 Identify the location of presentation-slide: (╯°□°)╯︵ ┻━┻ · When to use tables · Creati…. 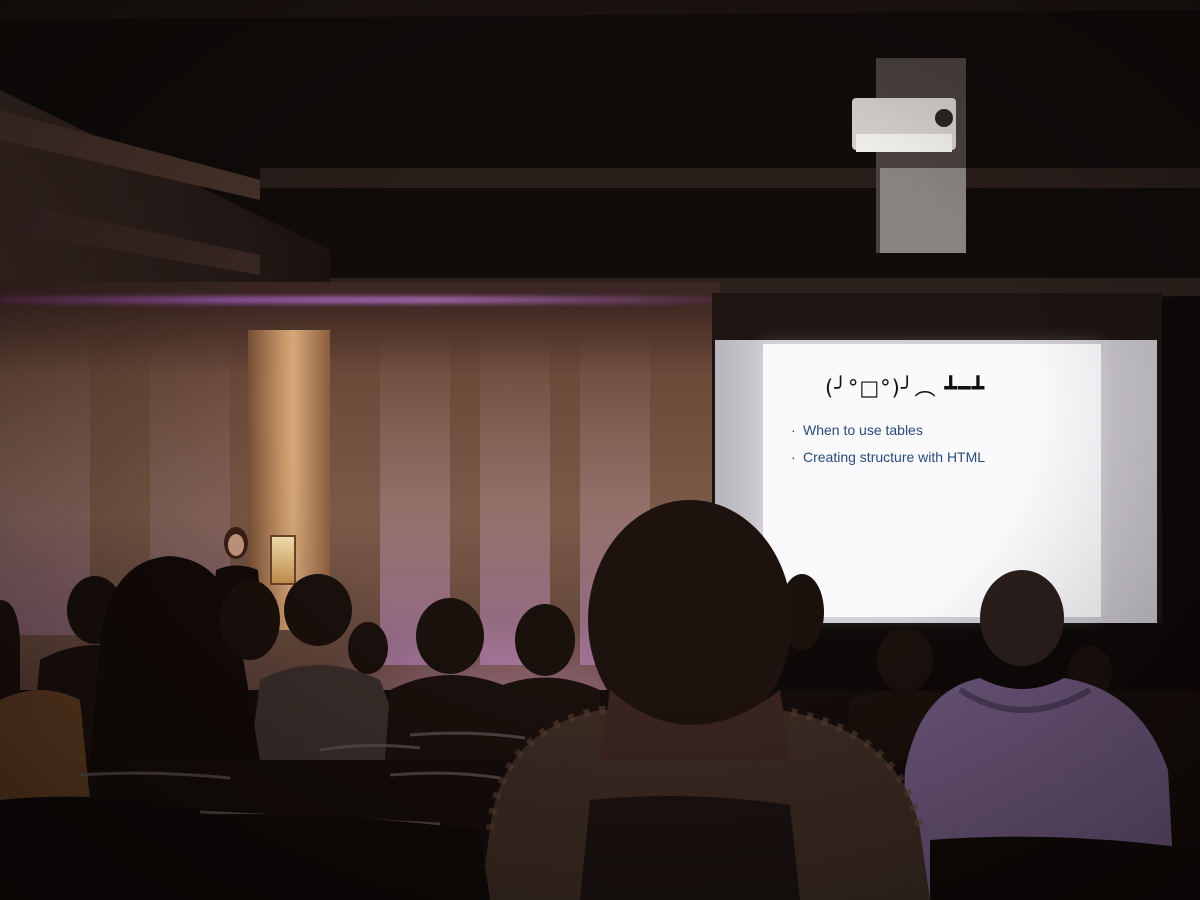
(932, 480).